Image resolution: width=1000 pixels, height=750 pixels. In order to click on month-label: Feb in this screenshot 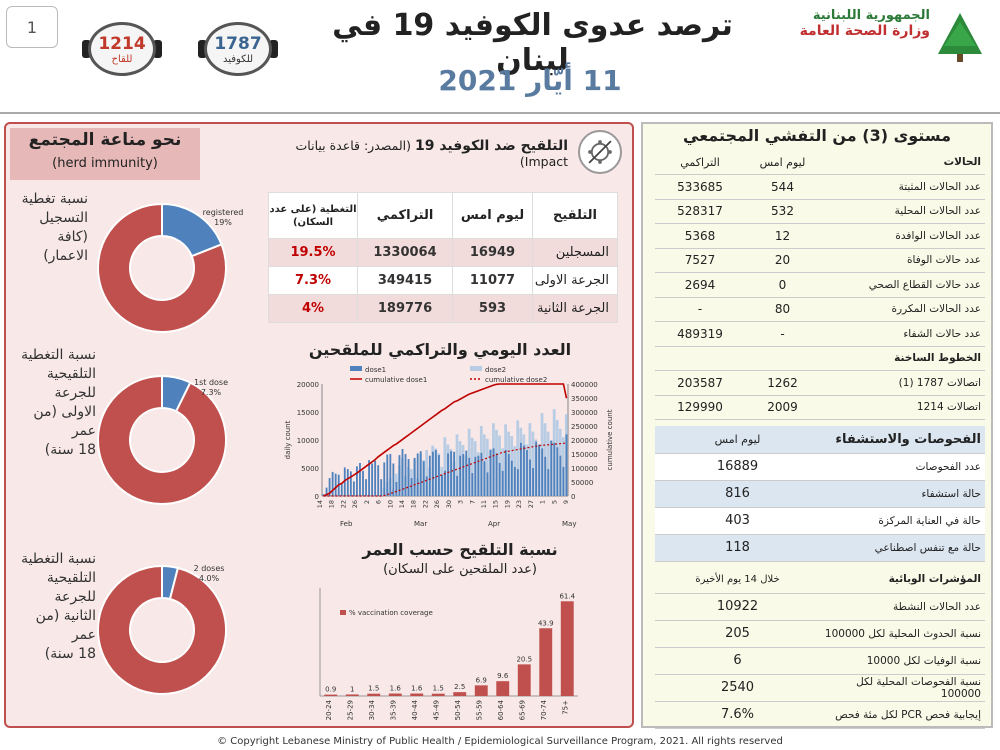, I will do `click(346, 524)`.